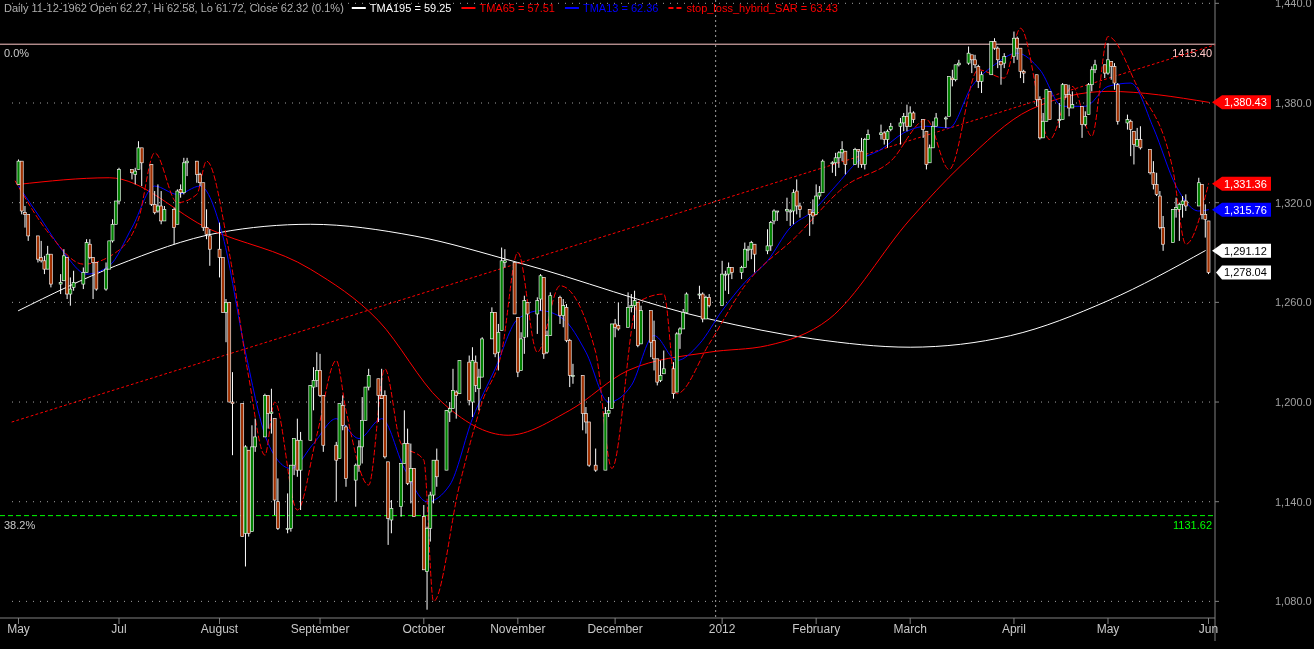 The height and width of the screenshot is (649, 1314). Describe the element at coordinates (816, 629) in the screenshot. I see `x-tick-label: February` at that location.